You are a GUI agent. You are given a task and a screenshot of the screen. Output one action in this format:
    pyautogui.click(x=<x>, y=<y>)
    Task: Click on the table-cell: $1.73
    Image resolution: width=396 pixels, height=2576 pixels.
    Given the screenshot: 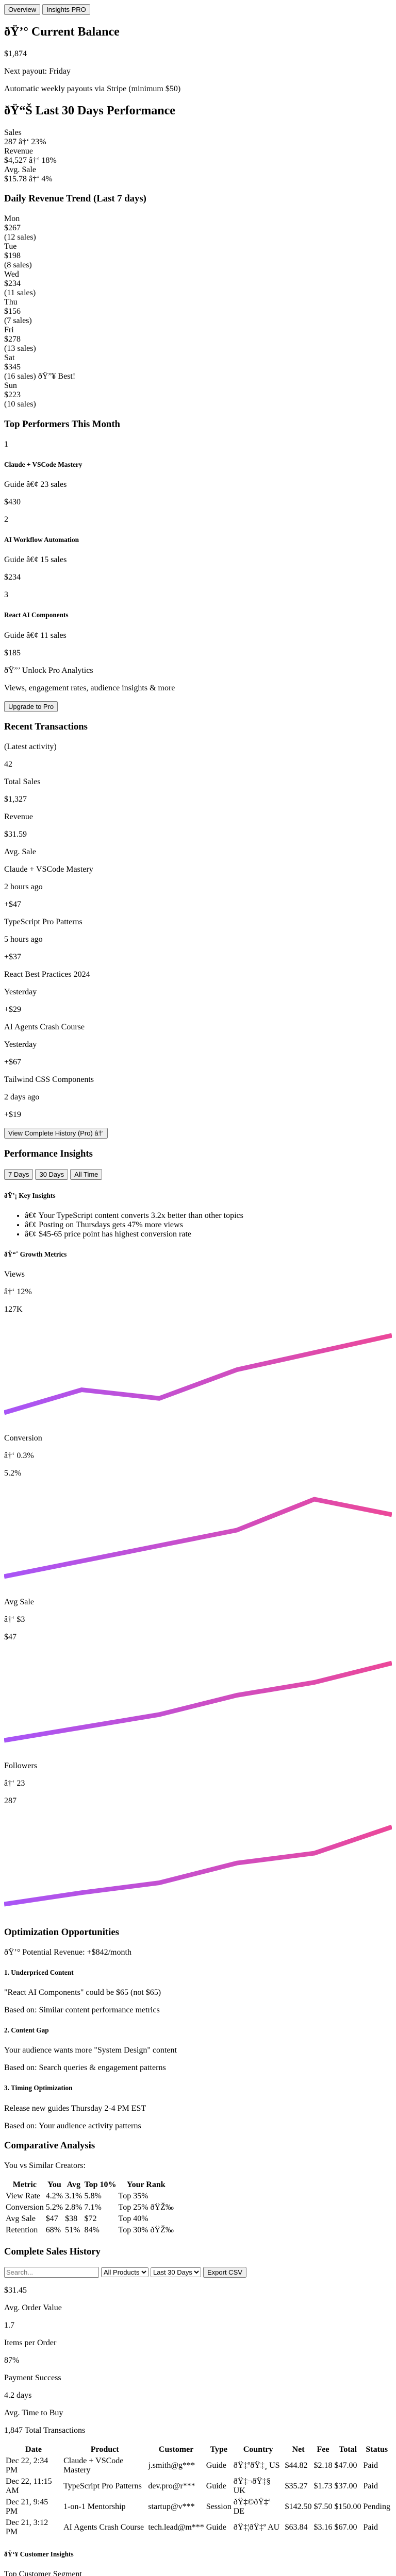 What is the action you would take?
    pyautogui.click(x=323, y=2486)
    